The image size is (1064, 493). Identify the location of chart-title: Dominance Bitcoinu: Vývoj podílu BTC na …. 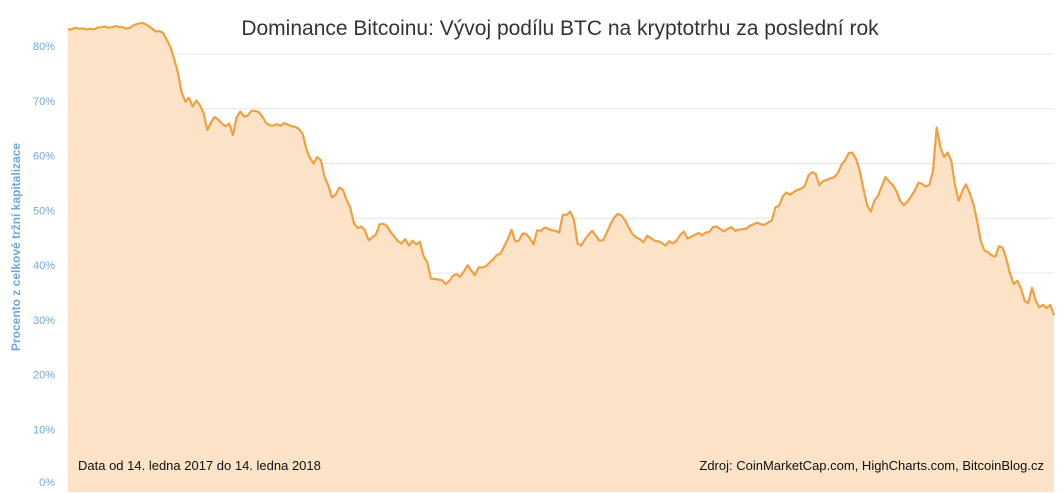
(560, 28).